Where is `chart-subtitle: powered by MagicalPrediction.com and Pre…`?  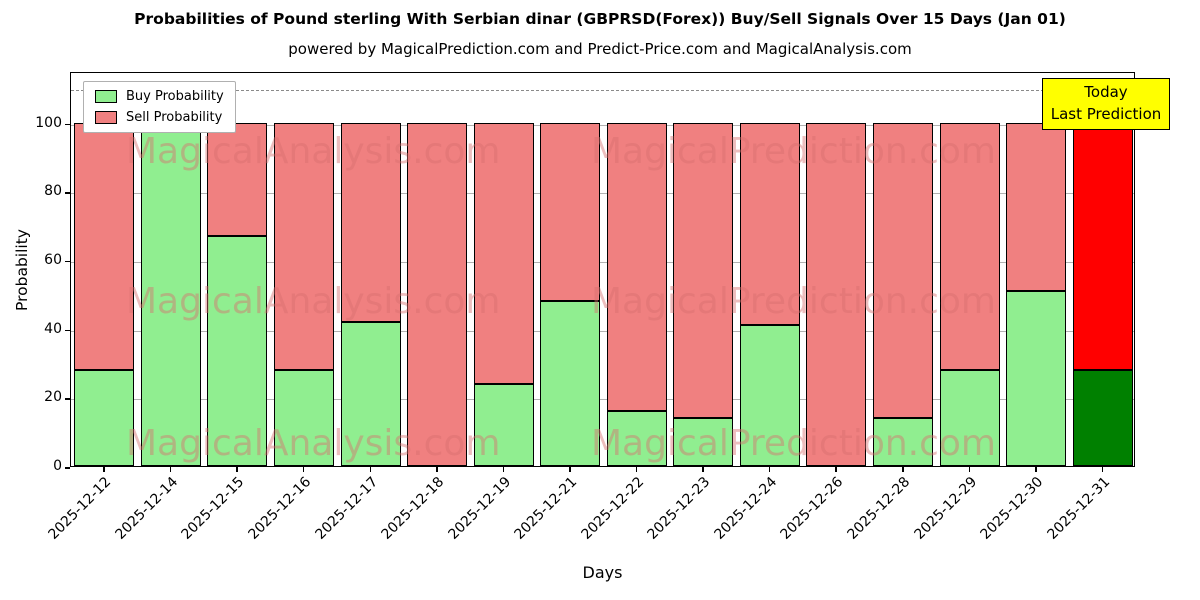
chart-subtitle: powered by MagicalPrediction.com and Pre… is located at coordinates (600, 49).